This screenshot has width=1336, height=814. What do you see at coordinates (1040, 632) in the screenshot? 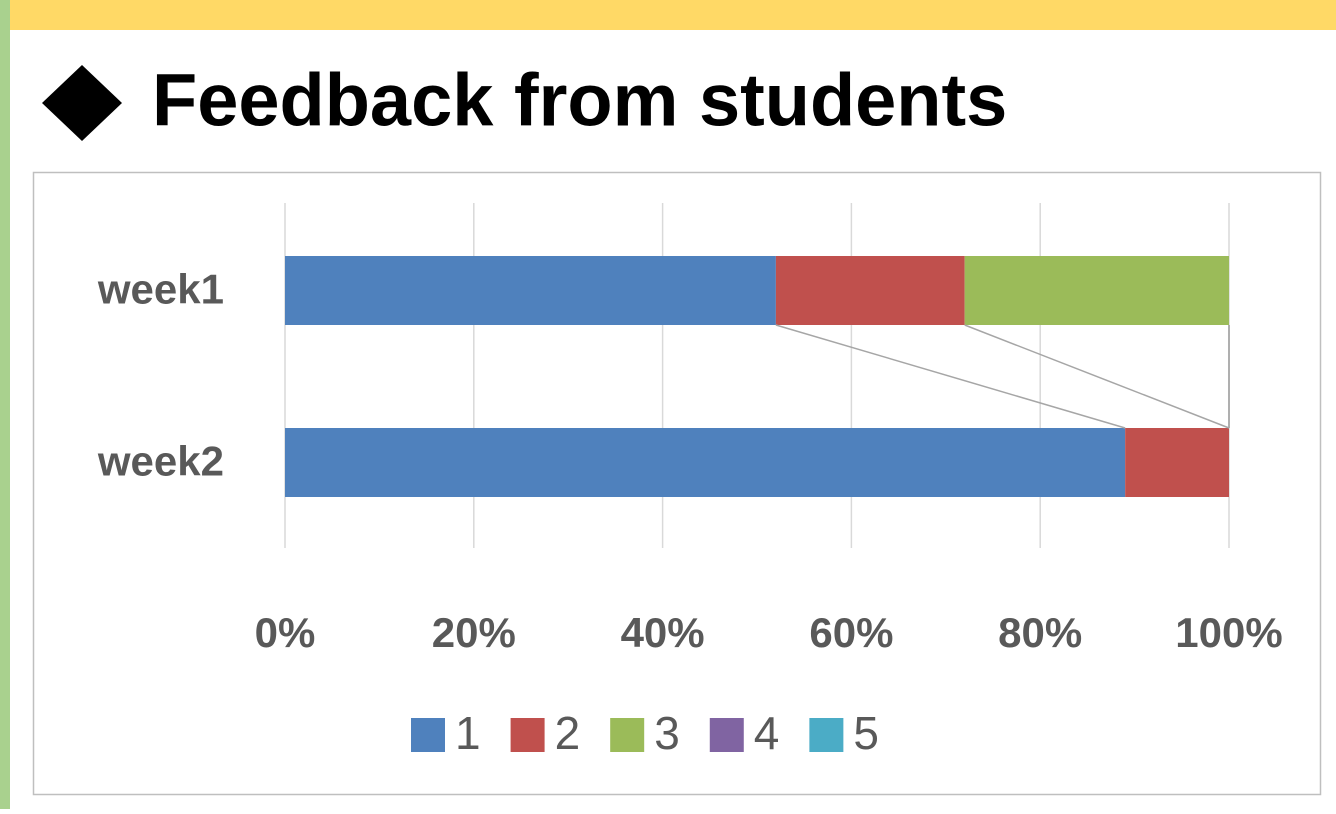
I see `x-tick-label: 80%` at bounding box center [1040, 632].